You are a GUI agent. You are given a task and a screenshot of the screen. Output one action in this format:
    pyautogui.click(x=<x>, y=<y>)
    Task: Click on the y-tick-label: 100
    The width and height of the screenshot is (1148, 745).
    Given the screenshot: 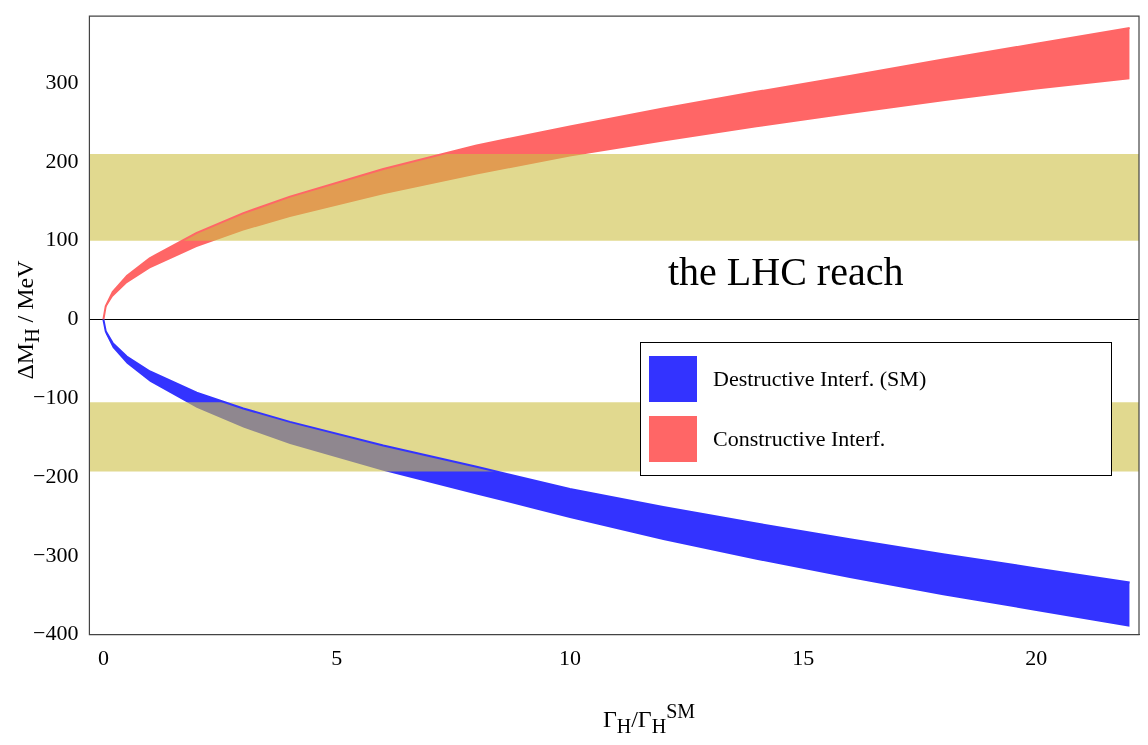 What is the action you would take?
    pyautogui.click(x=62, y=239)
    